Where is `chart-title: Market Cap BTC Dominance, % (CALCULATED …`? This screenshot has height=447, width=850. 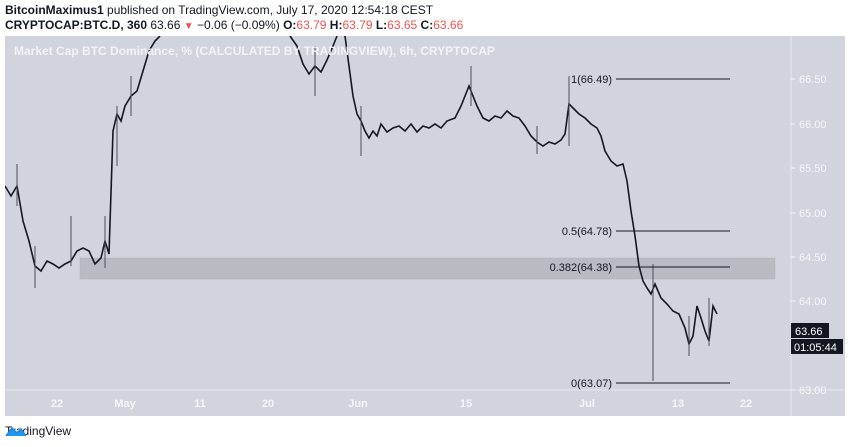 chart-title: Market Cap BTC Dominance, % (CALCULATED … is located at coordinates (254, 51).